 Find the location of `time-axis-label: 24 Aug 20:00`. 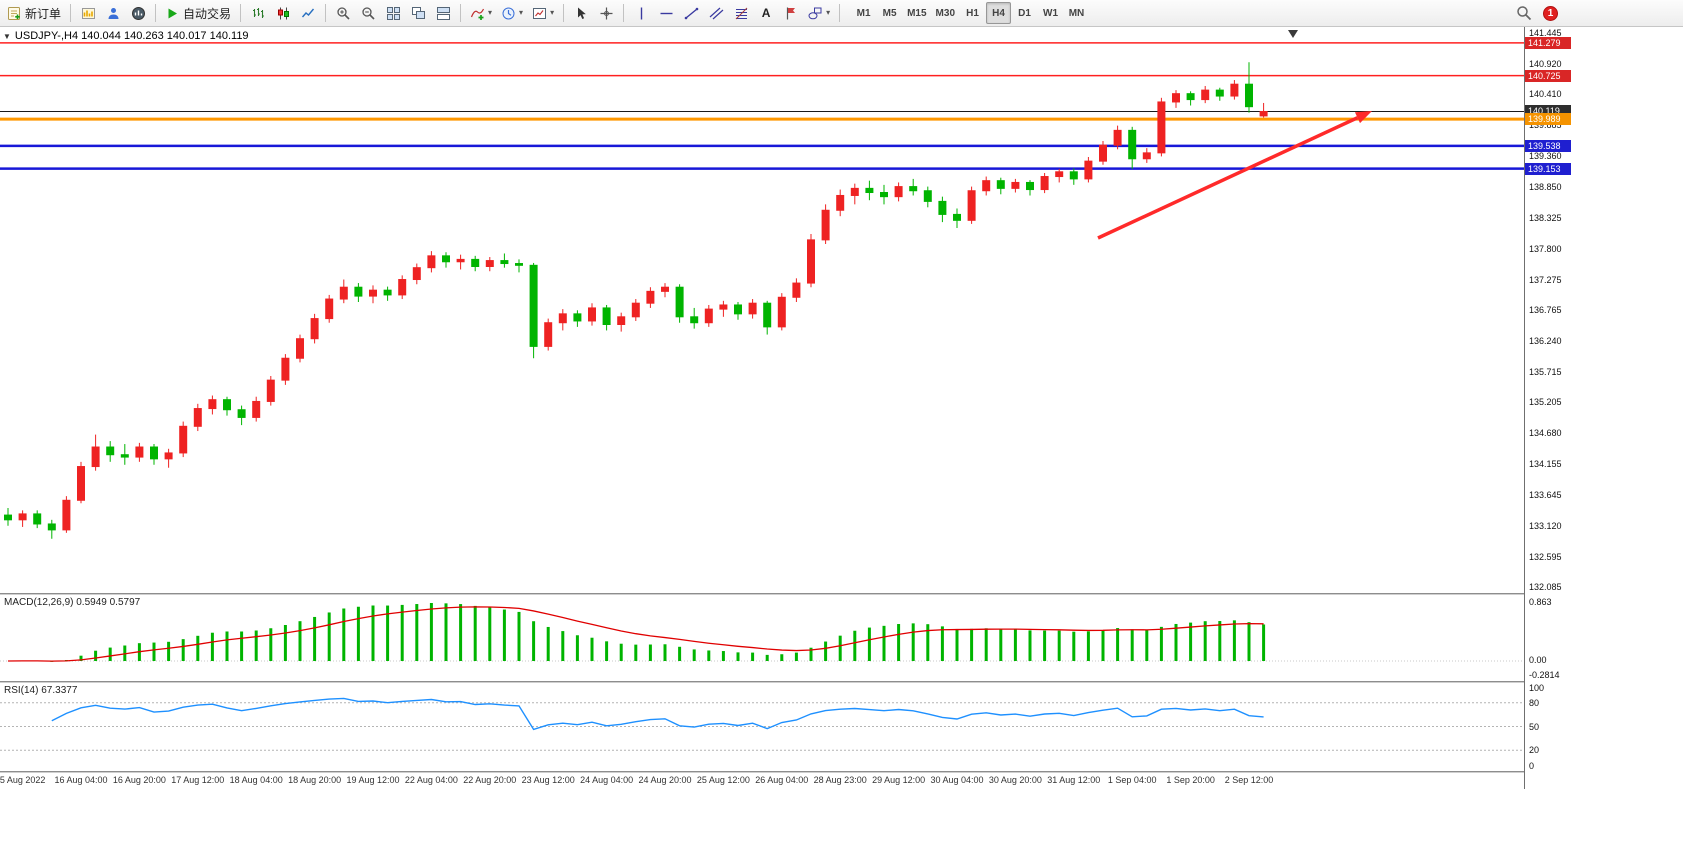

time-axis-label: 24 Aug 20:00 is located at coordinates (665, 780).